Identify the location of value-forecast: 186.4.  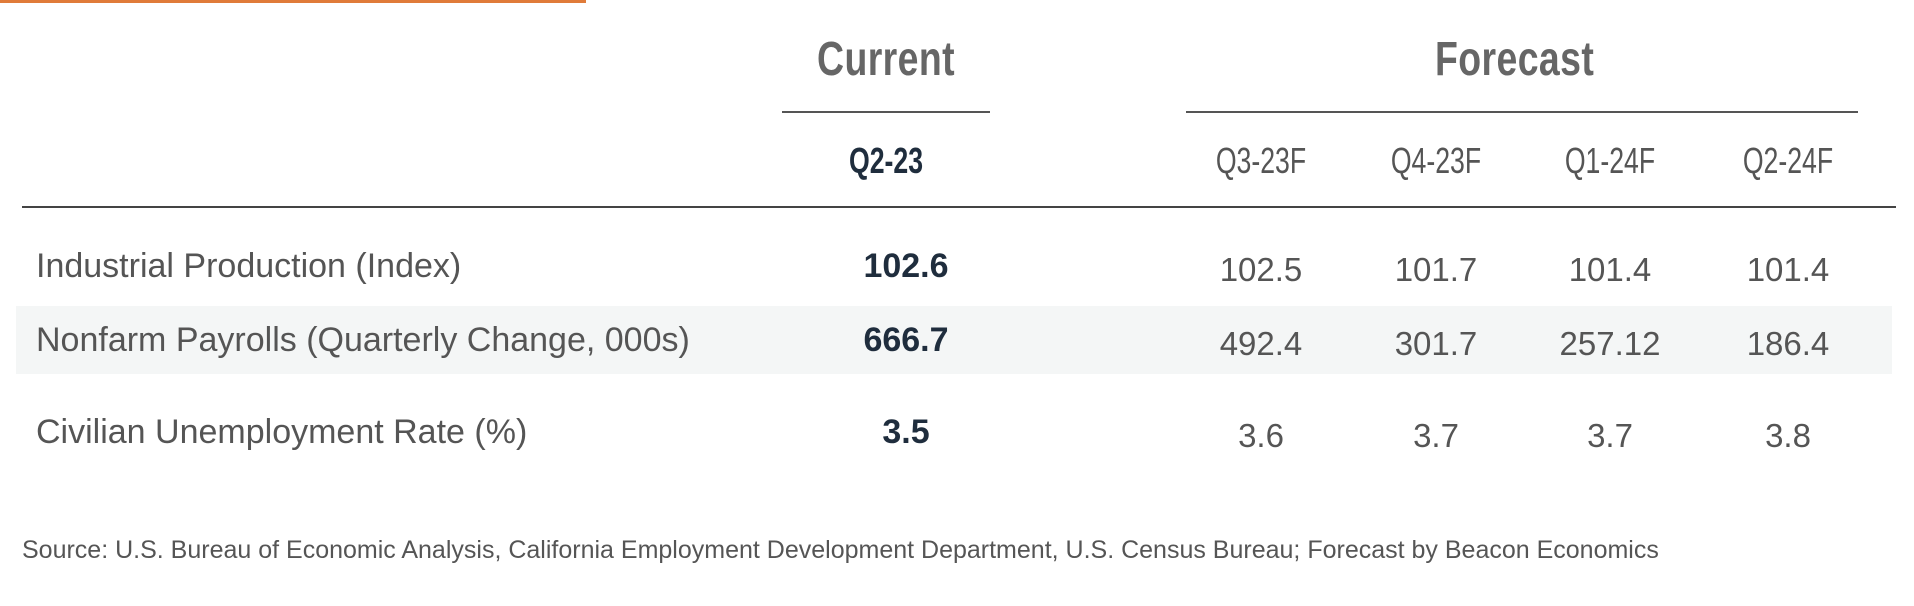
(1788, 343).